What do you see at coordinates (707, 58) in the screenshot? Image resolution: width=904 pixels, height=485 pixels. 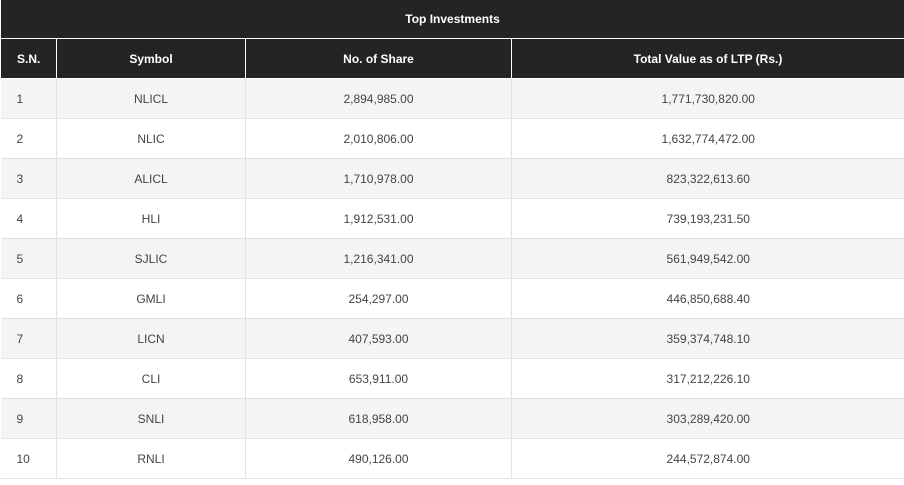 I see `column-header-value: Total Value as of LTP (Rs.)` at bounding box center [707, 58].